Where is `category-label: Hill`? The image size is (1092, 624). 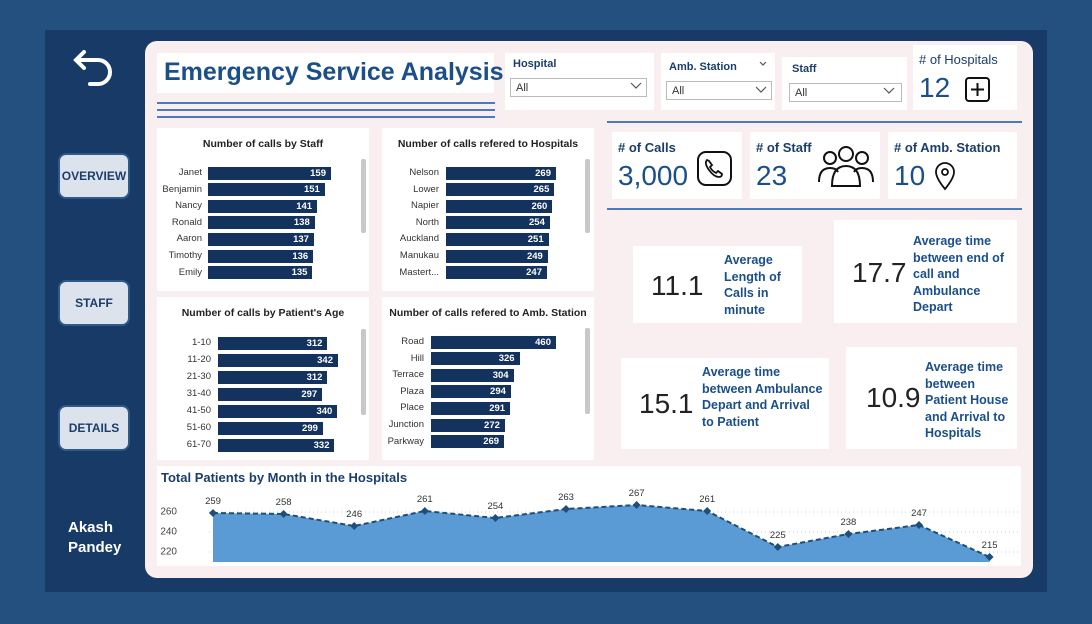 category-label: Hill is located at coordinates (417, 358).